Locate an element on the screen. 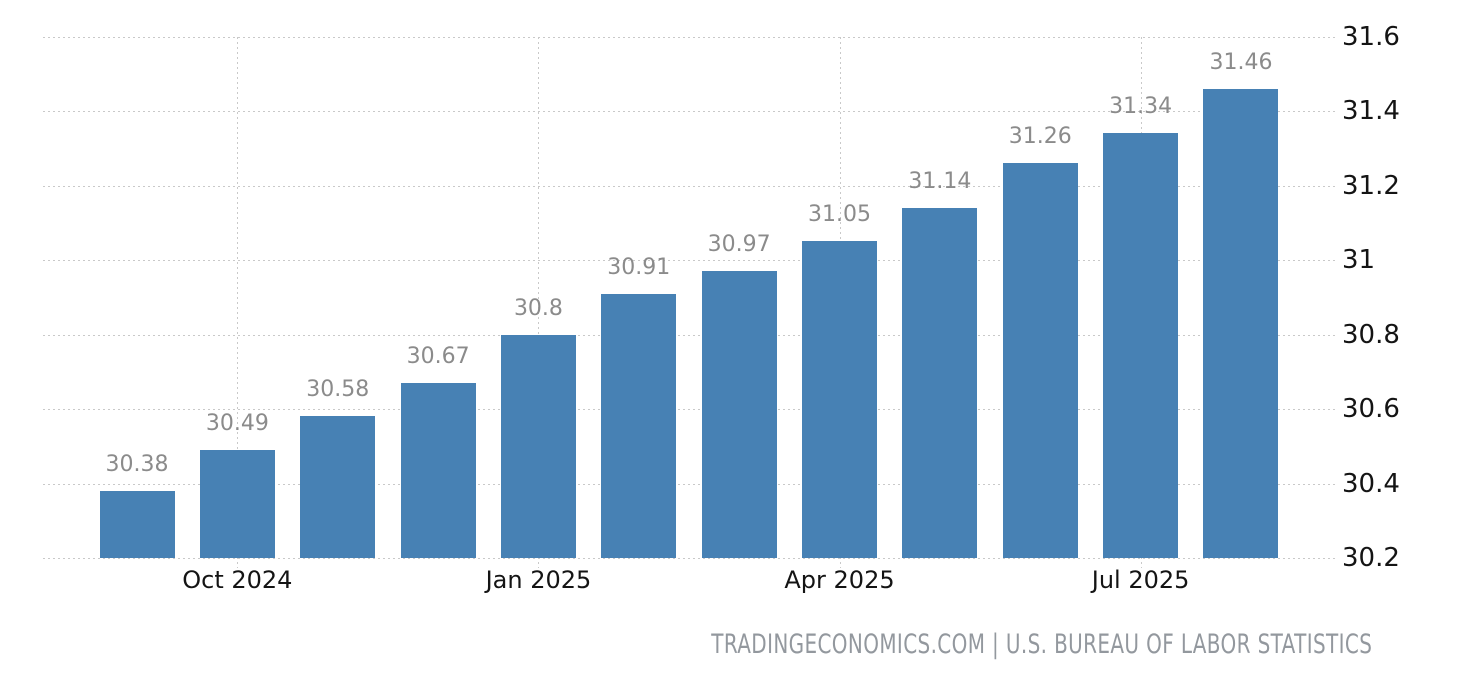 The width and height of the screenshot is (1460, 680). y-axis-label: 30.4 is located at coordinates (1371, 483).